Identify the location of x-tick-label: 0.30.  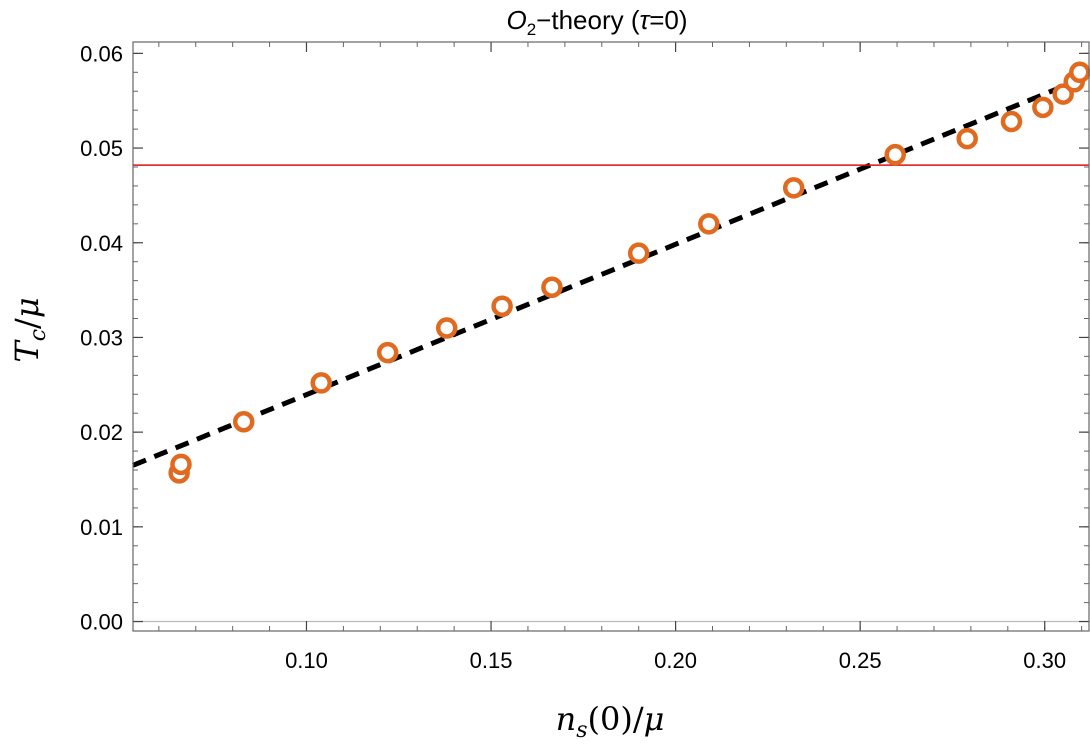
(1044, 660).